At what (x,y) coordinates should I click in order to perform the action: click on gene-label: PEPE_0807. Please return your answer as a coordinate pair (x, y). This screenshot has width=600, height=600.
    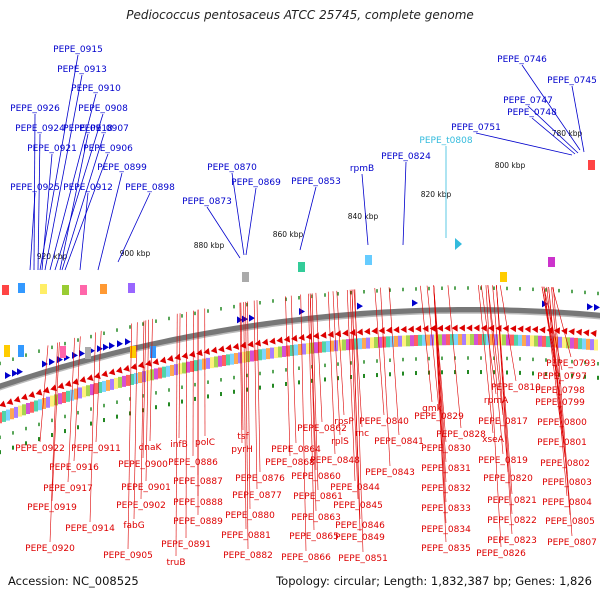
    Looking at the image, I should click on (572, 543).